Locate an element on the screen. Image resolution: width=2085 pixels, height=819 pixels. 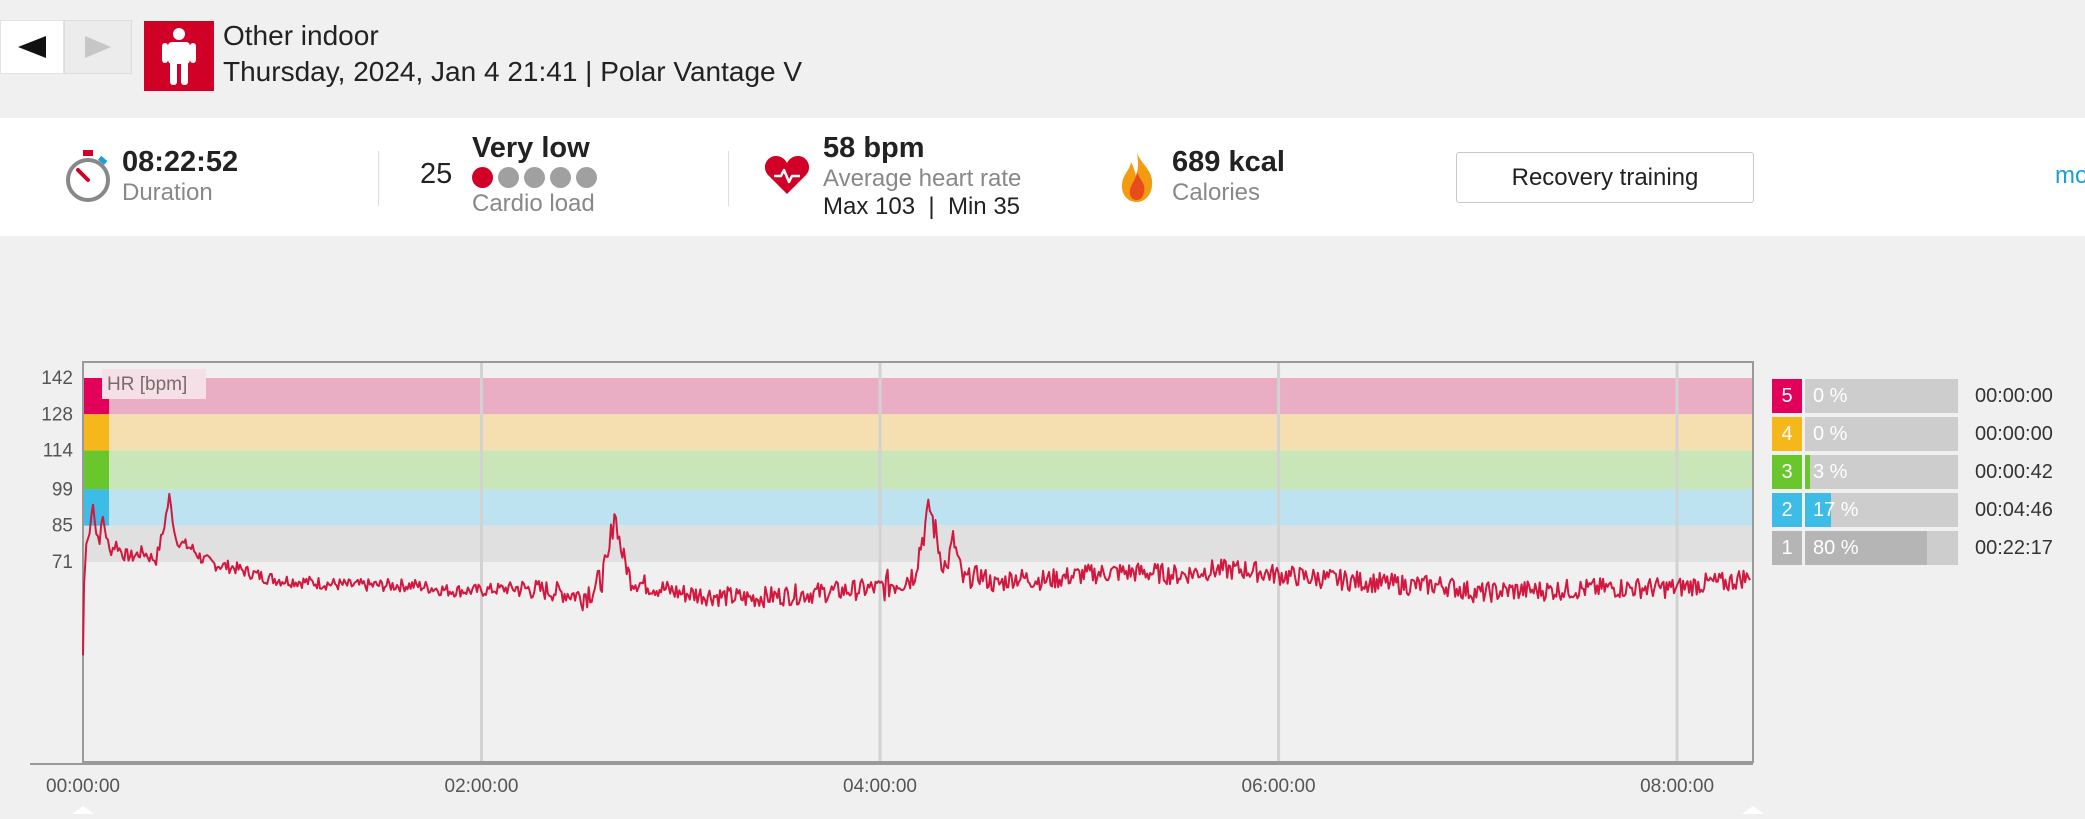
min-heart-rate: Min 35 is located at coordinates (984, 206).